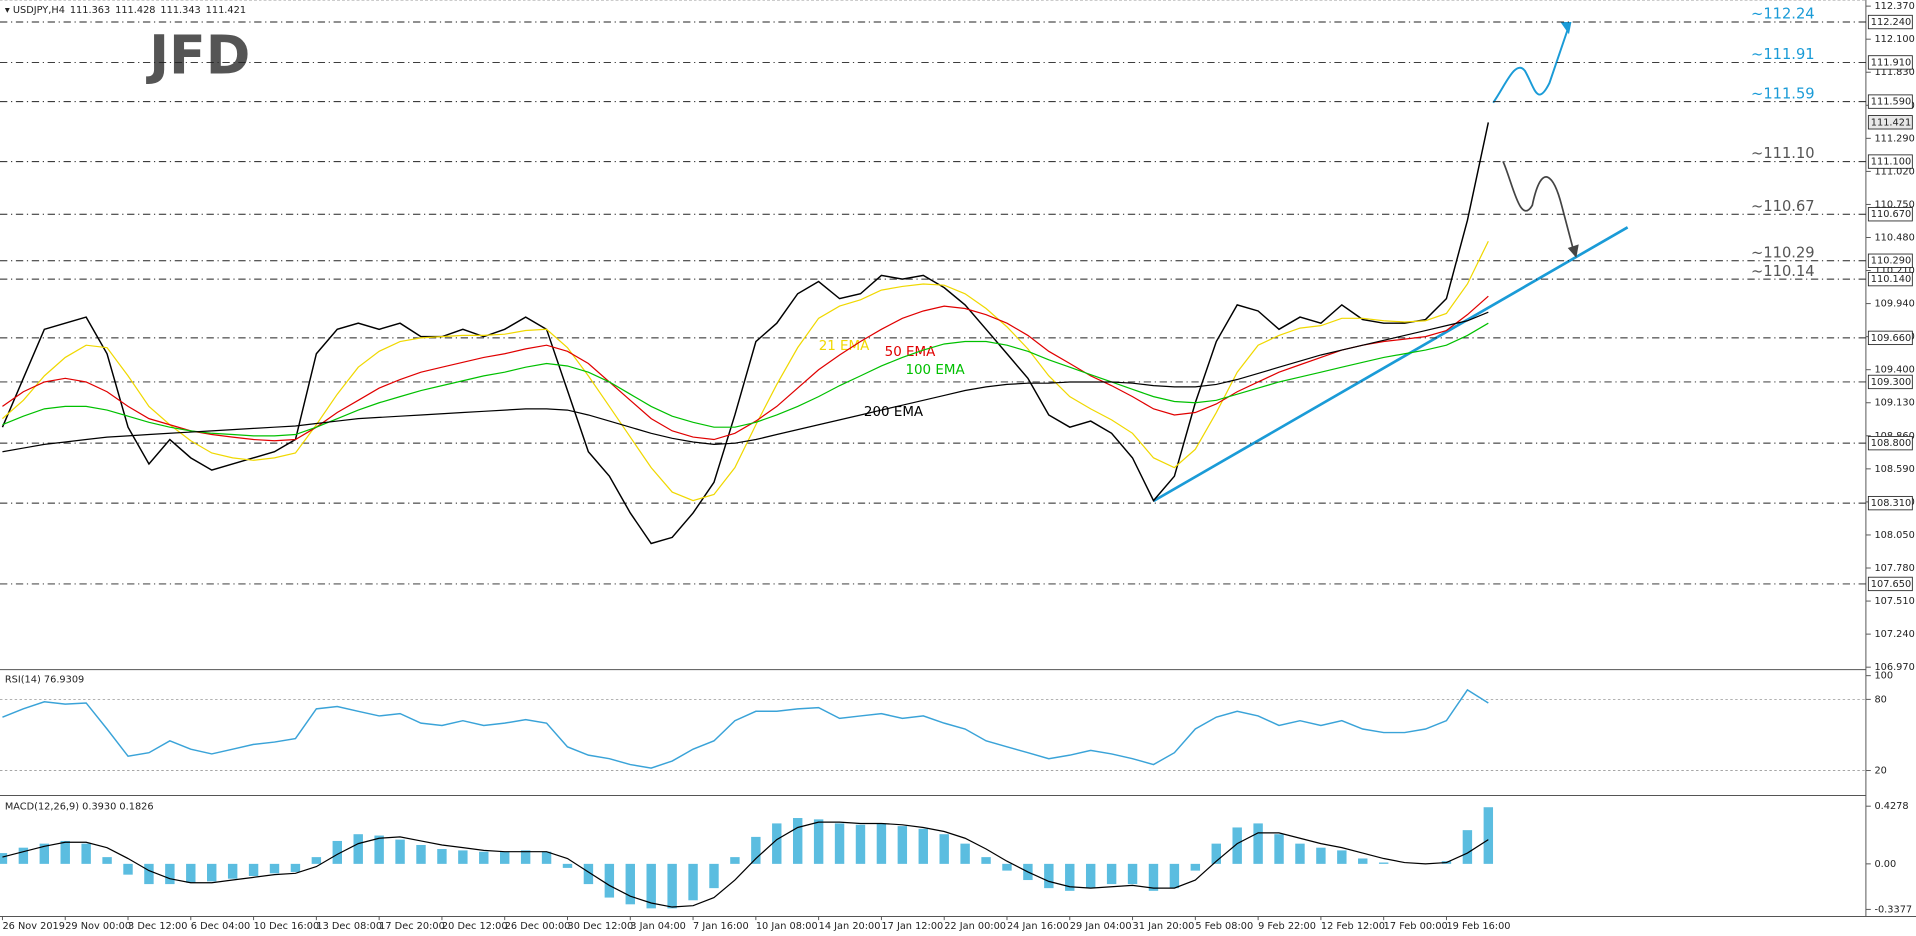 Image resolution: width=1916 pixels, height=936 pixels. I want to click on macd-title: MACD(12,26,9) 0.3930 0.1826, so click(79, 806).